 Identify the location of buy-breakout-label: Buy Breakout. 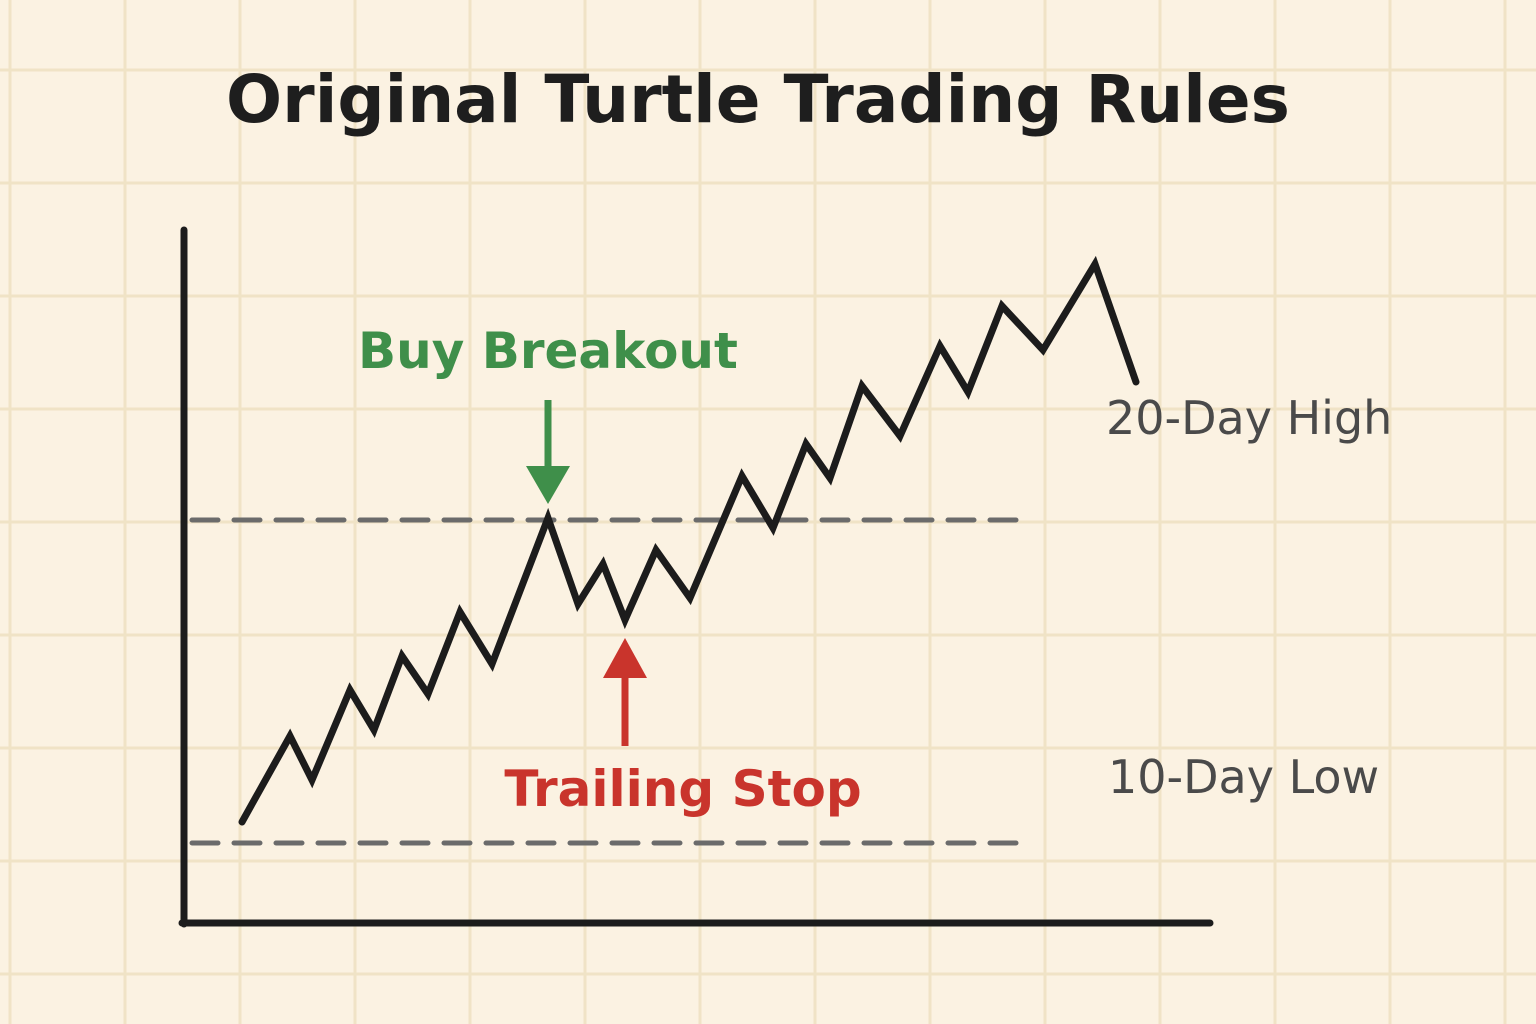
(548, 351).